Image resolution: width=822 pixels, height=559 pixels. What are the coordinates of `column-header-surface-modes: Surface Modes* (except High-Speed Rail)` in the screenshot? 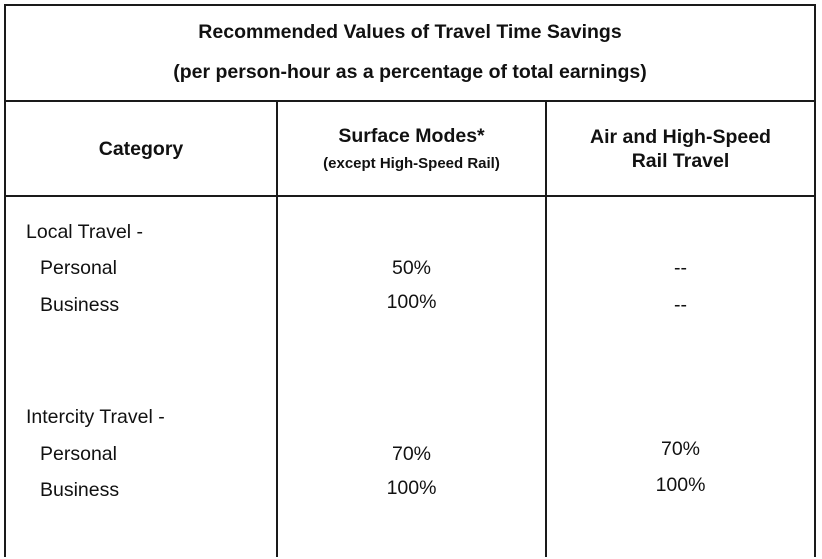 It's located at (411, 148).